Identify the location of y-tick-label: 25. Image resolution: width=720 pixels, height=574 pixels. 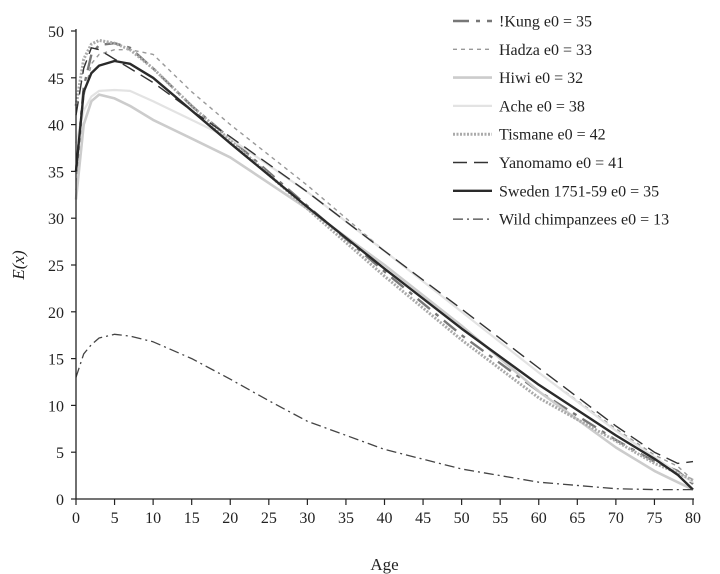
(56, 266).